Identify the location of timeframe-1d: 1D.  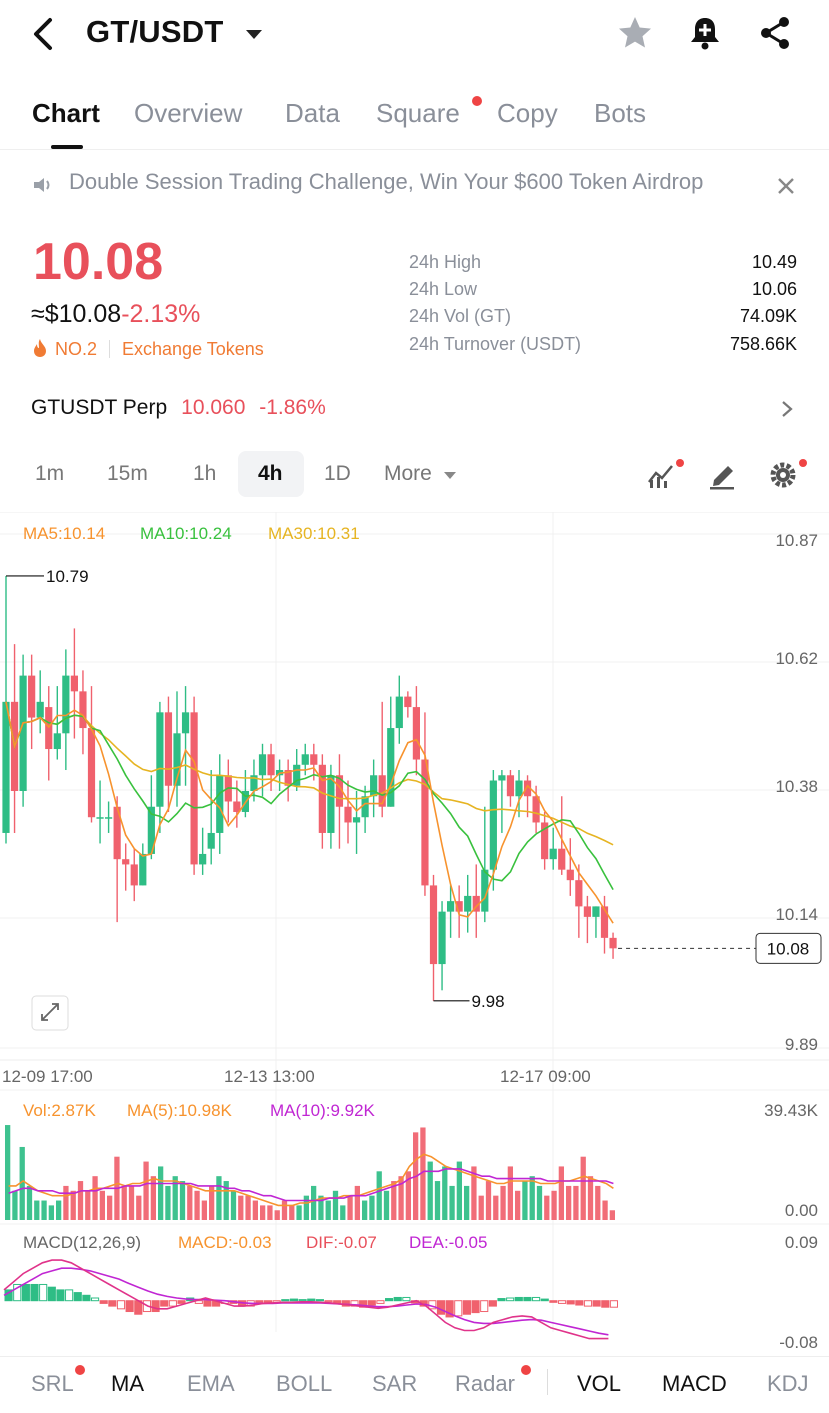
(337, 473).